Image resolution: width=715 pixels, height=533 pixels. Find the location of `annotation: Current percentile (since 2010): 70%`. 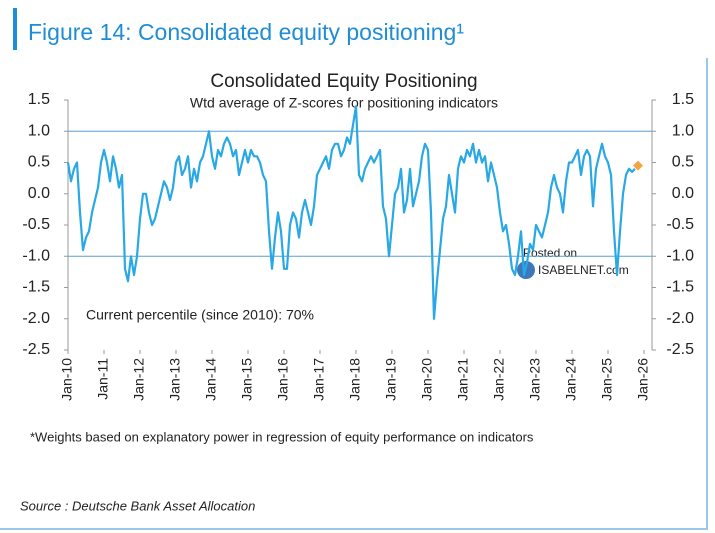

annotation: Current percentile (since 2010): 70% is located at coordinates (200, 315).